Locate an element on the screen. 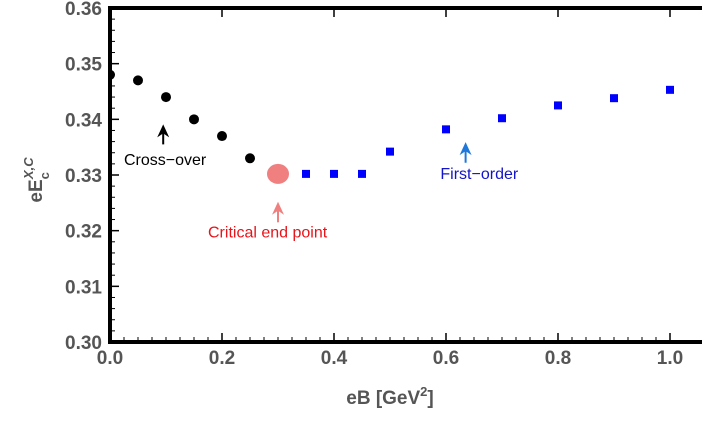  y-tick-label: 0.35 is located at coordinates (83, 65).